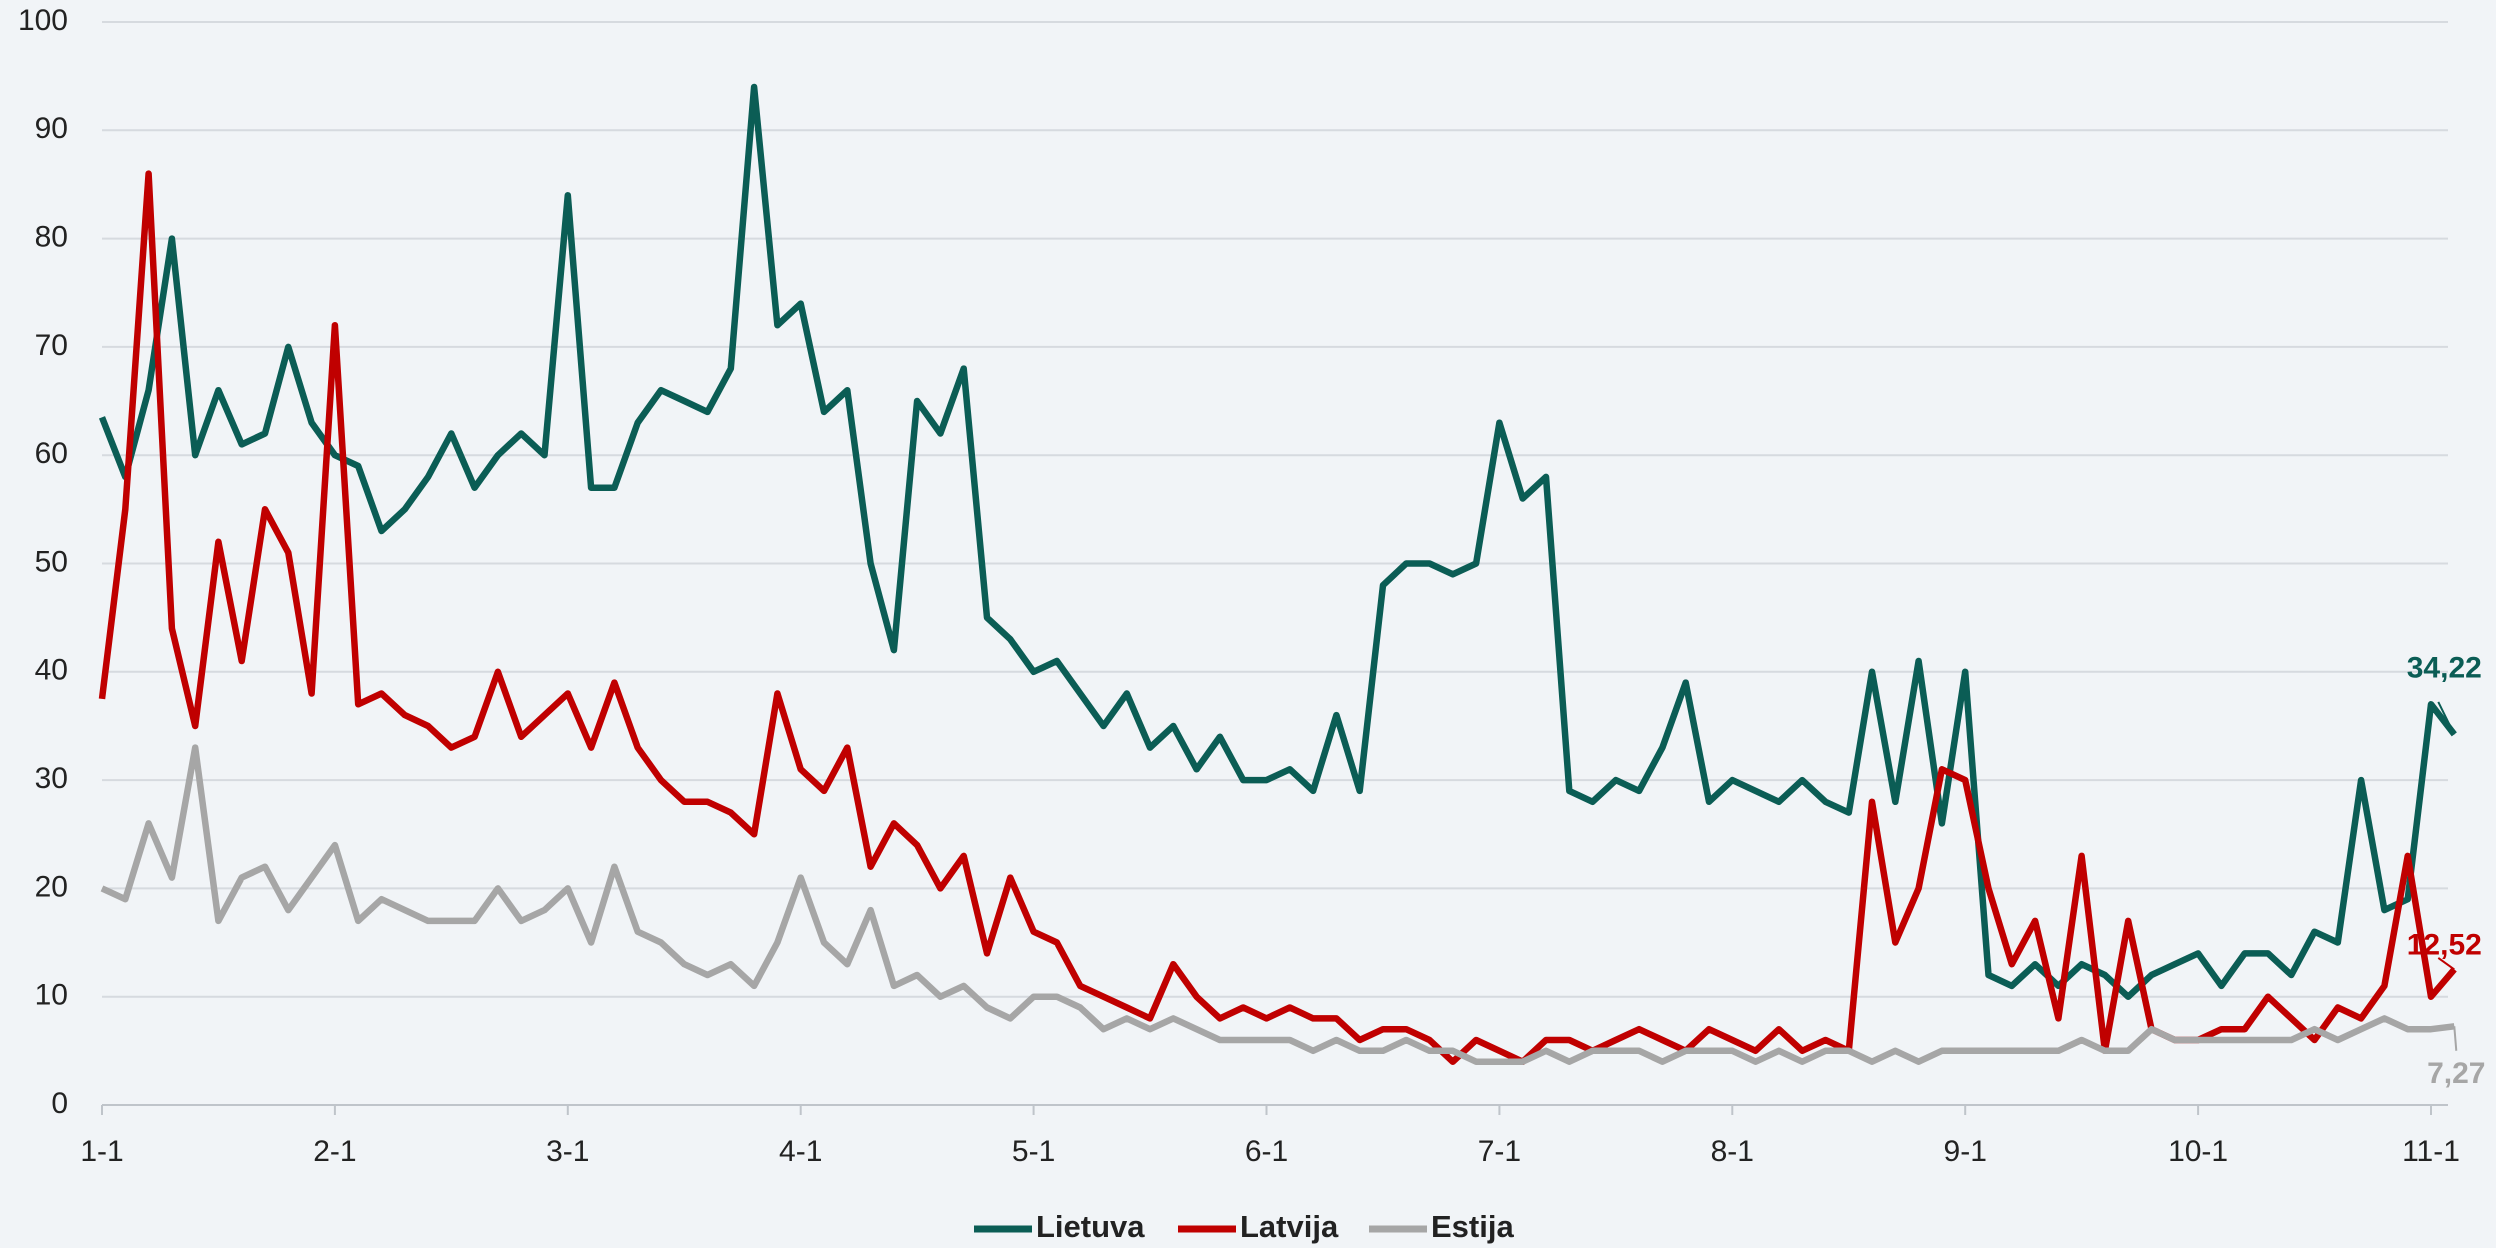 The image size is (2496, 1248). I want to click on x-tick-label: 1-1, so click(101, 1151).